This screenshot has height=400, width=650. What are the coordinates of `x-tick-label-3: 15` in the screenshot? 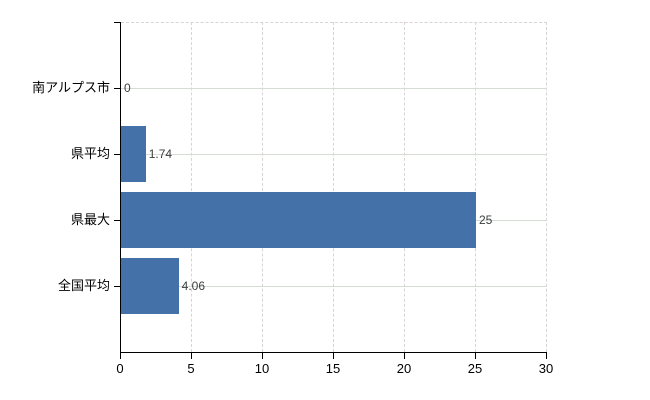 It's located at (333, 368).